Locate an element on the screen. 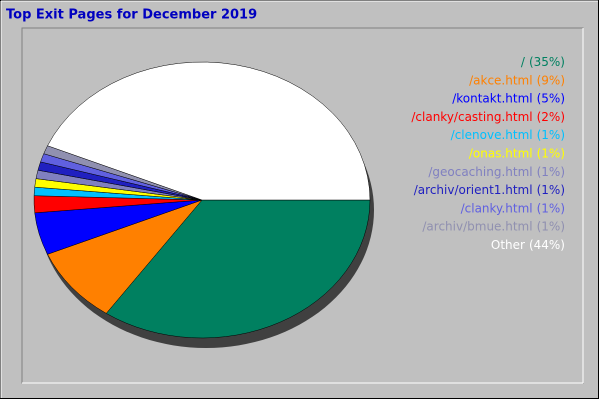 The width and height of the screenshot is (600, 400). legend-entry: / (35%) is located at coordinates (543, 62).